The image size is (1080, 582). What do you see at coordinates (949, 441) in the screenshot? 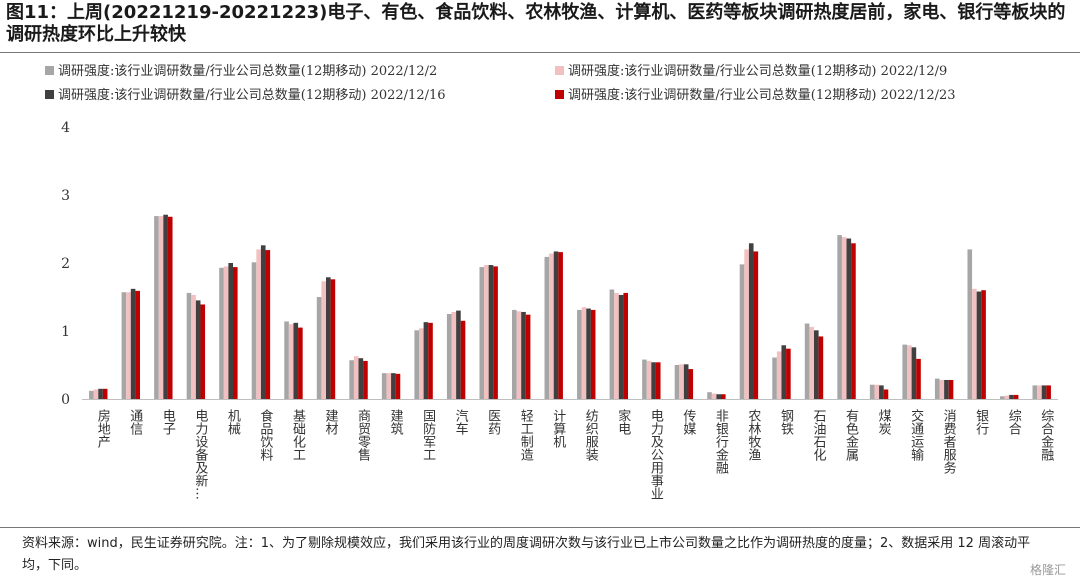
I see `x-tick-label: 消费者服务` at bounding box center [949, 441].